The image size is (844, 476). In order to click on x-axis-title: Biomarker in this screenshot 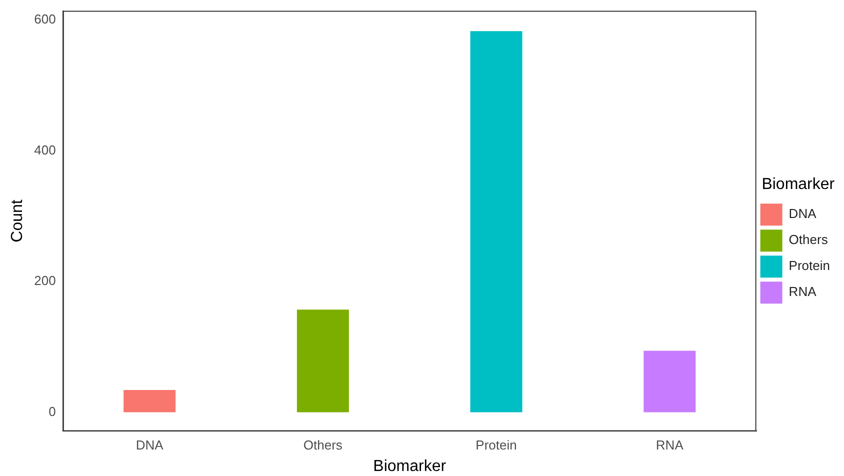, I will do `click(410, 466)`.